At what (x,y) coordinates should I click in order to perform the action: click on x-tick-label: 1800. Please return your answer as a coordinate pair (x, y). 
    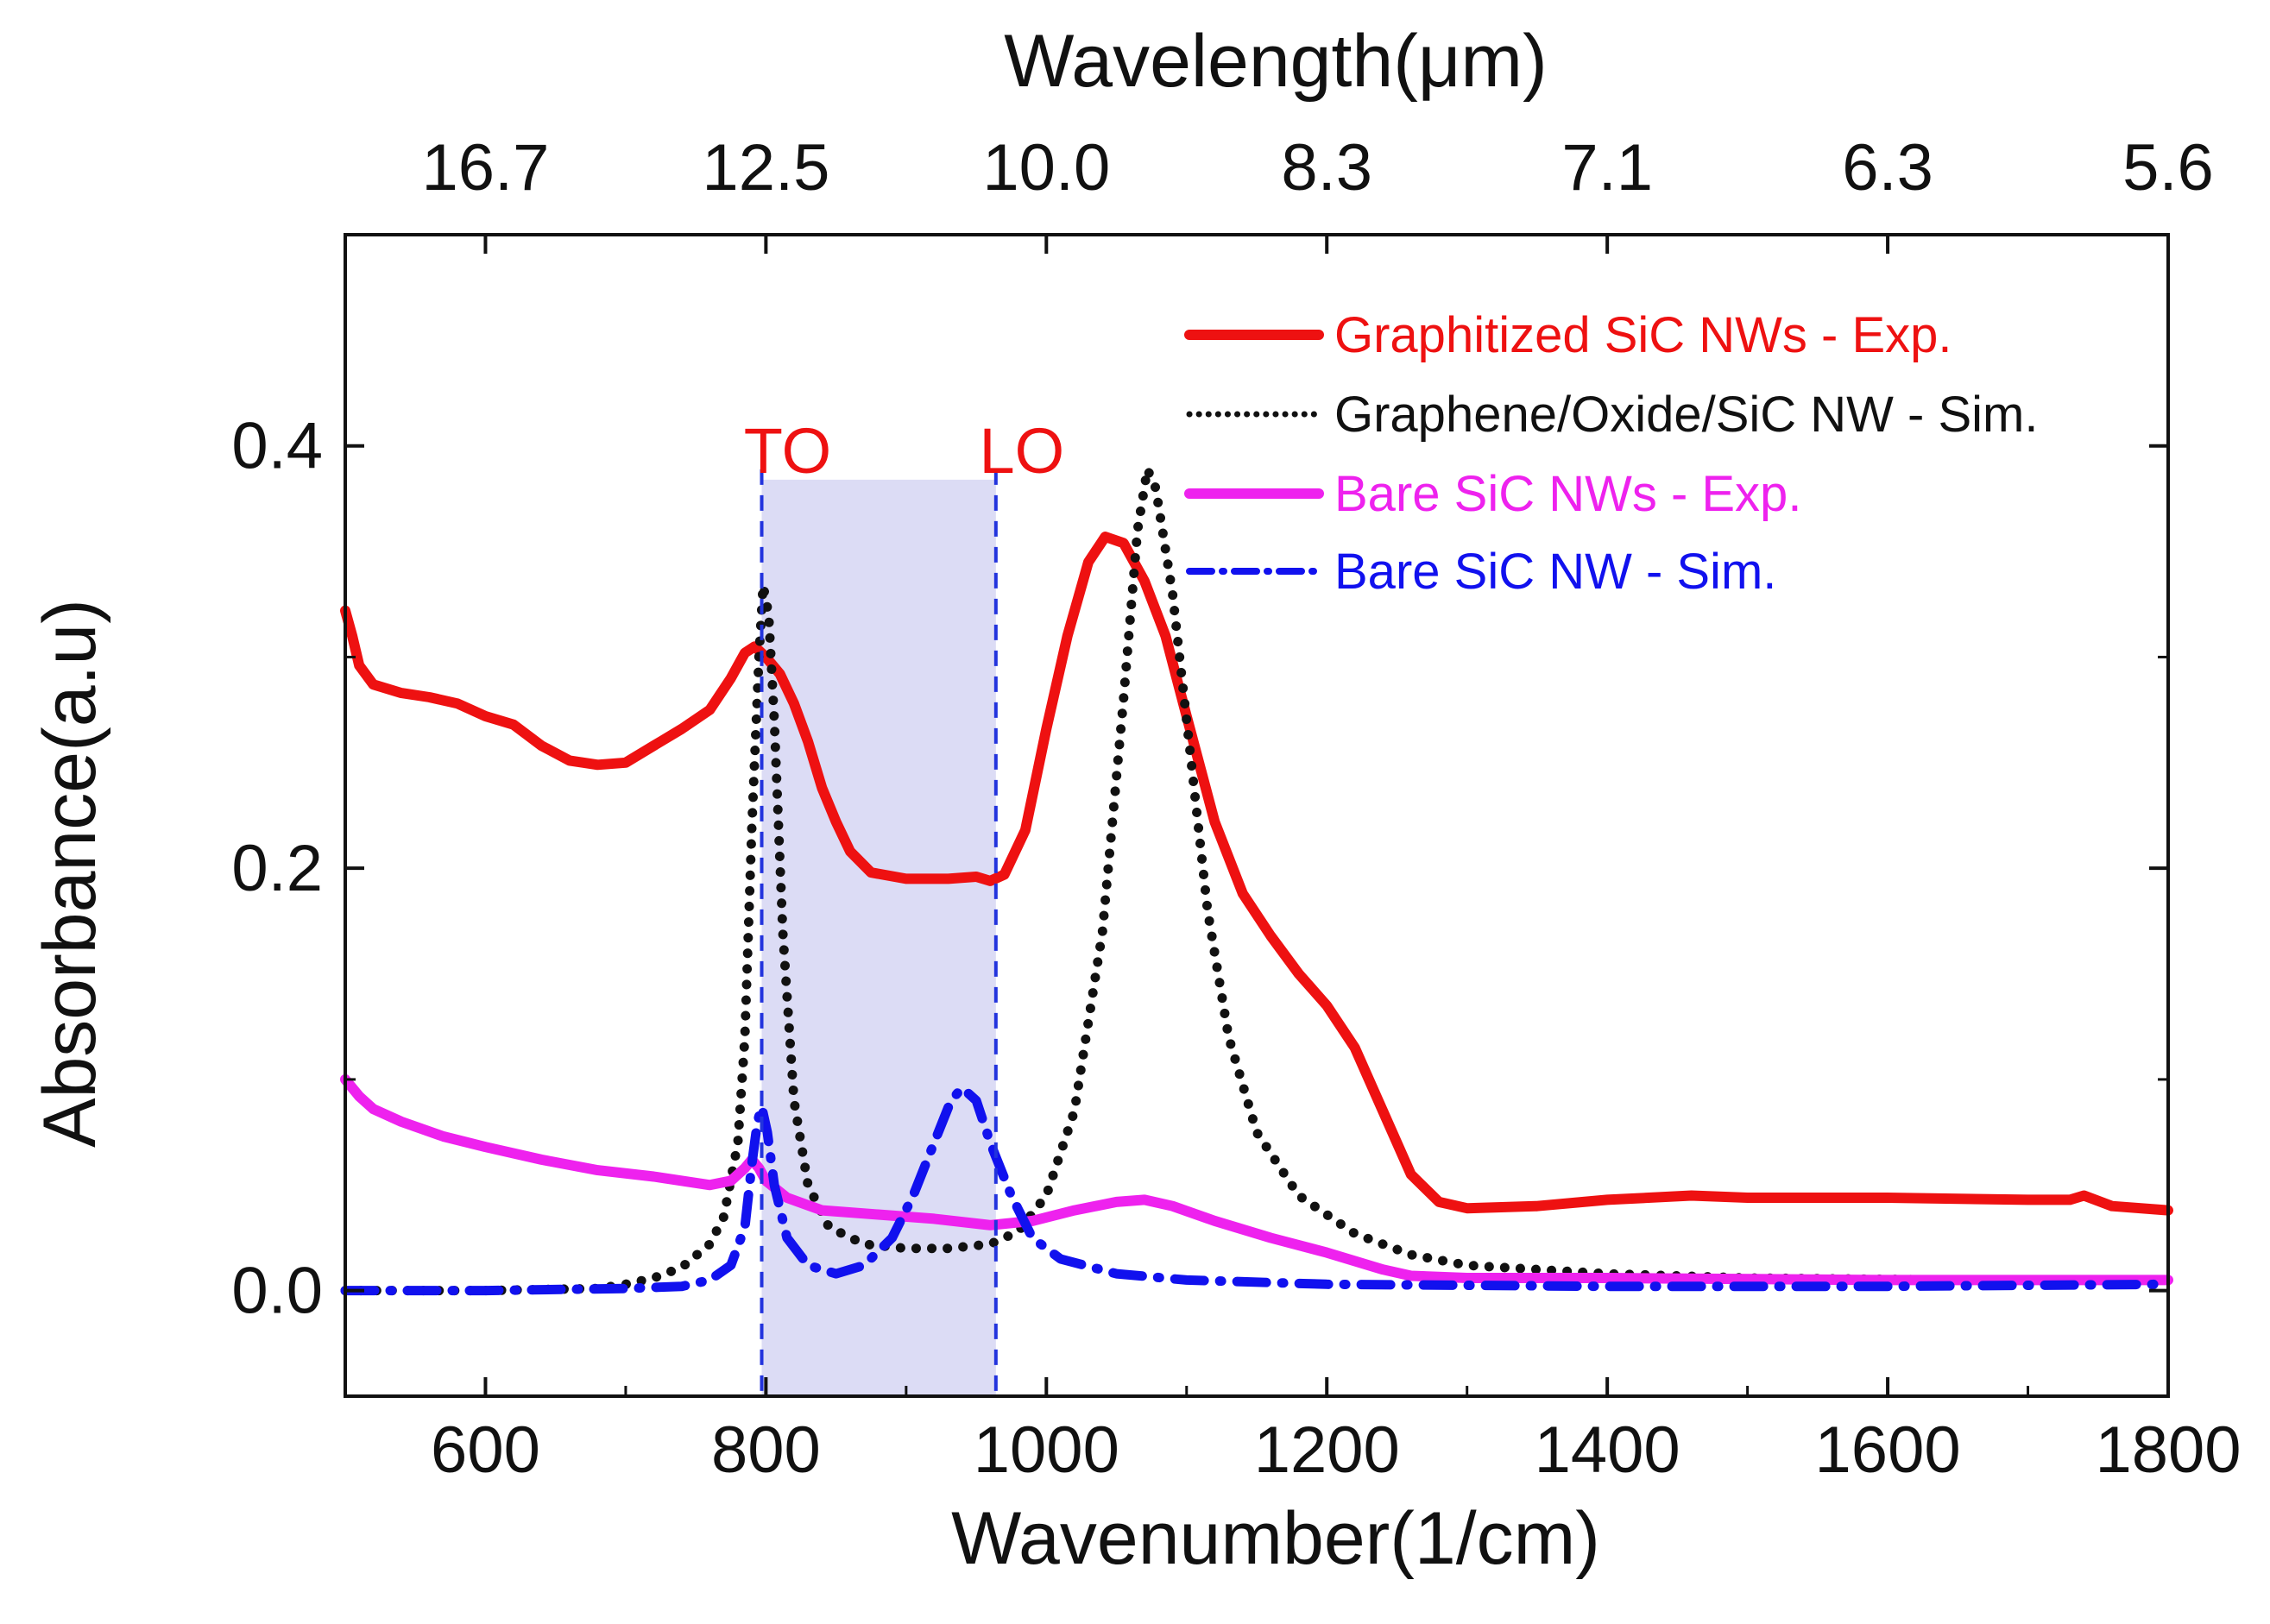
    Looking at the image, I should click on (2168, 1450).